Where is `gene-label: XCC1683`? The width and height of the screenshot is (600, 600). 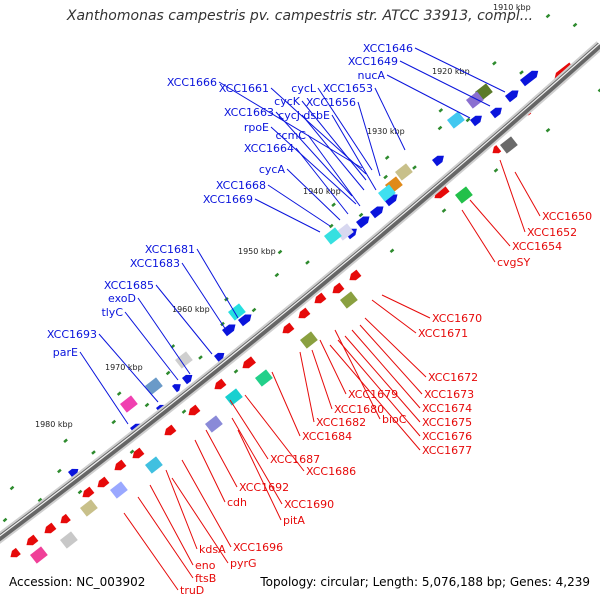 gene-label: XCC1683 is located at coordinates (155, 263).